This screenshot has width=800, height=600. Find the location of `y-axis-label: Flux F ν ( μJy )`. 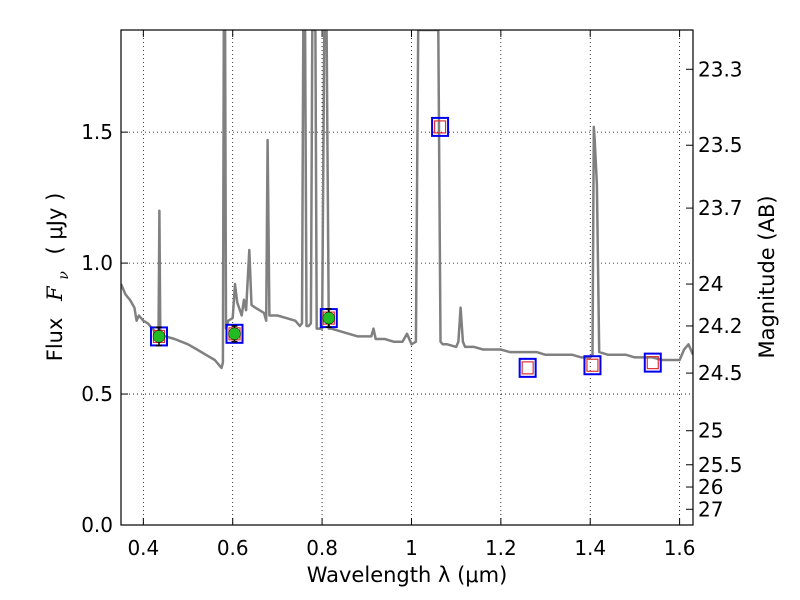

y-axis-label: Flux F ν ( μJy ) is located at coordinates (58, 277).